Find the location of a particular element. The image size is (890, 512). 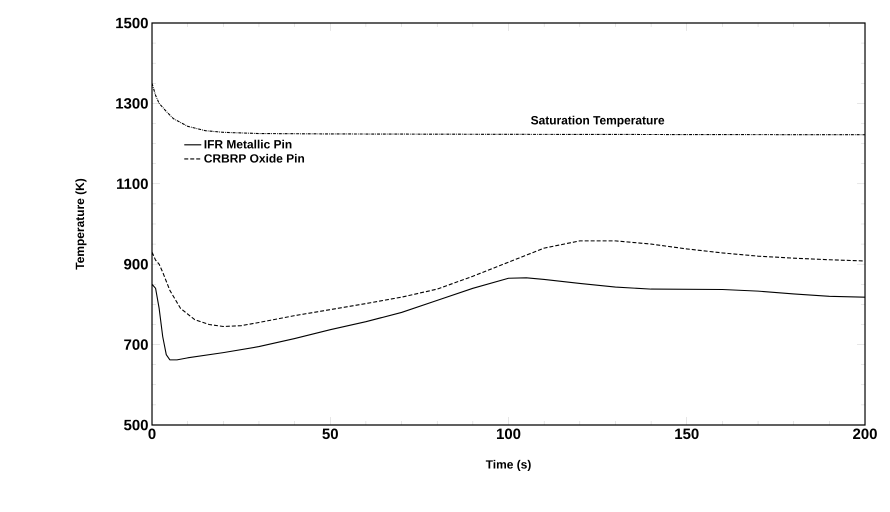

y-tick-label: 700 is located at coordinates (136, 344).